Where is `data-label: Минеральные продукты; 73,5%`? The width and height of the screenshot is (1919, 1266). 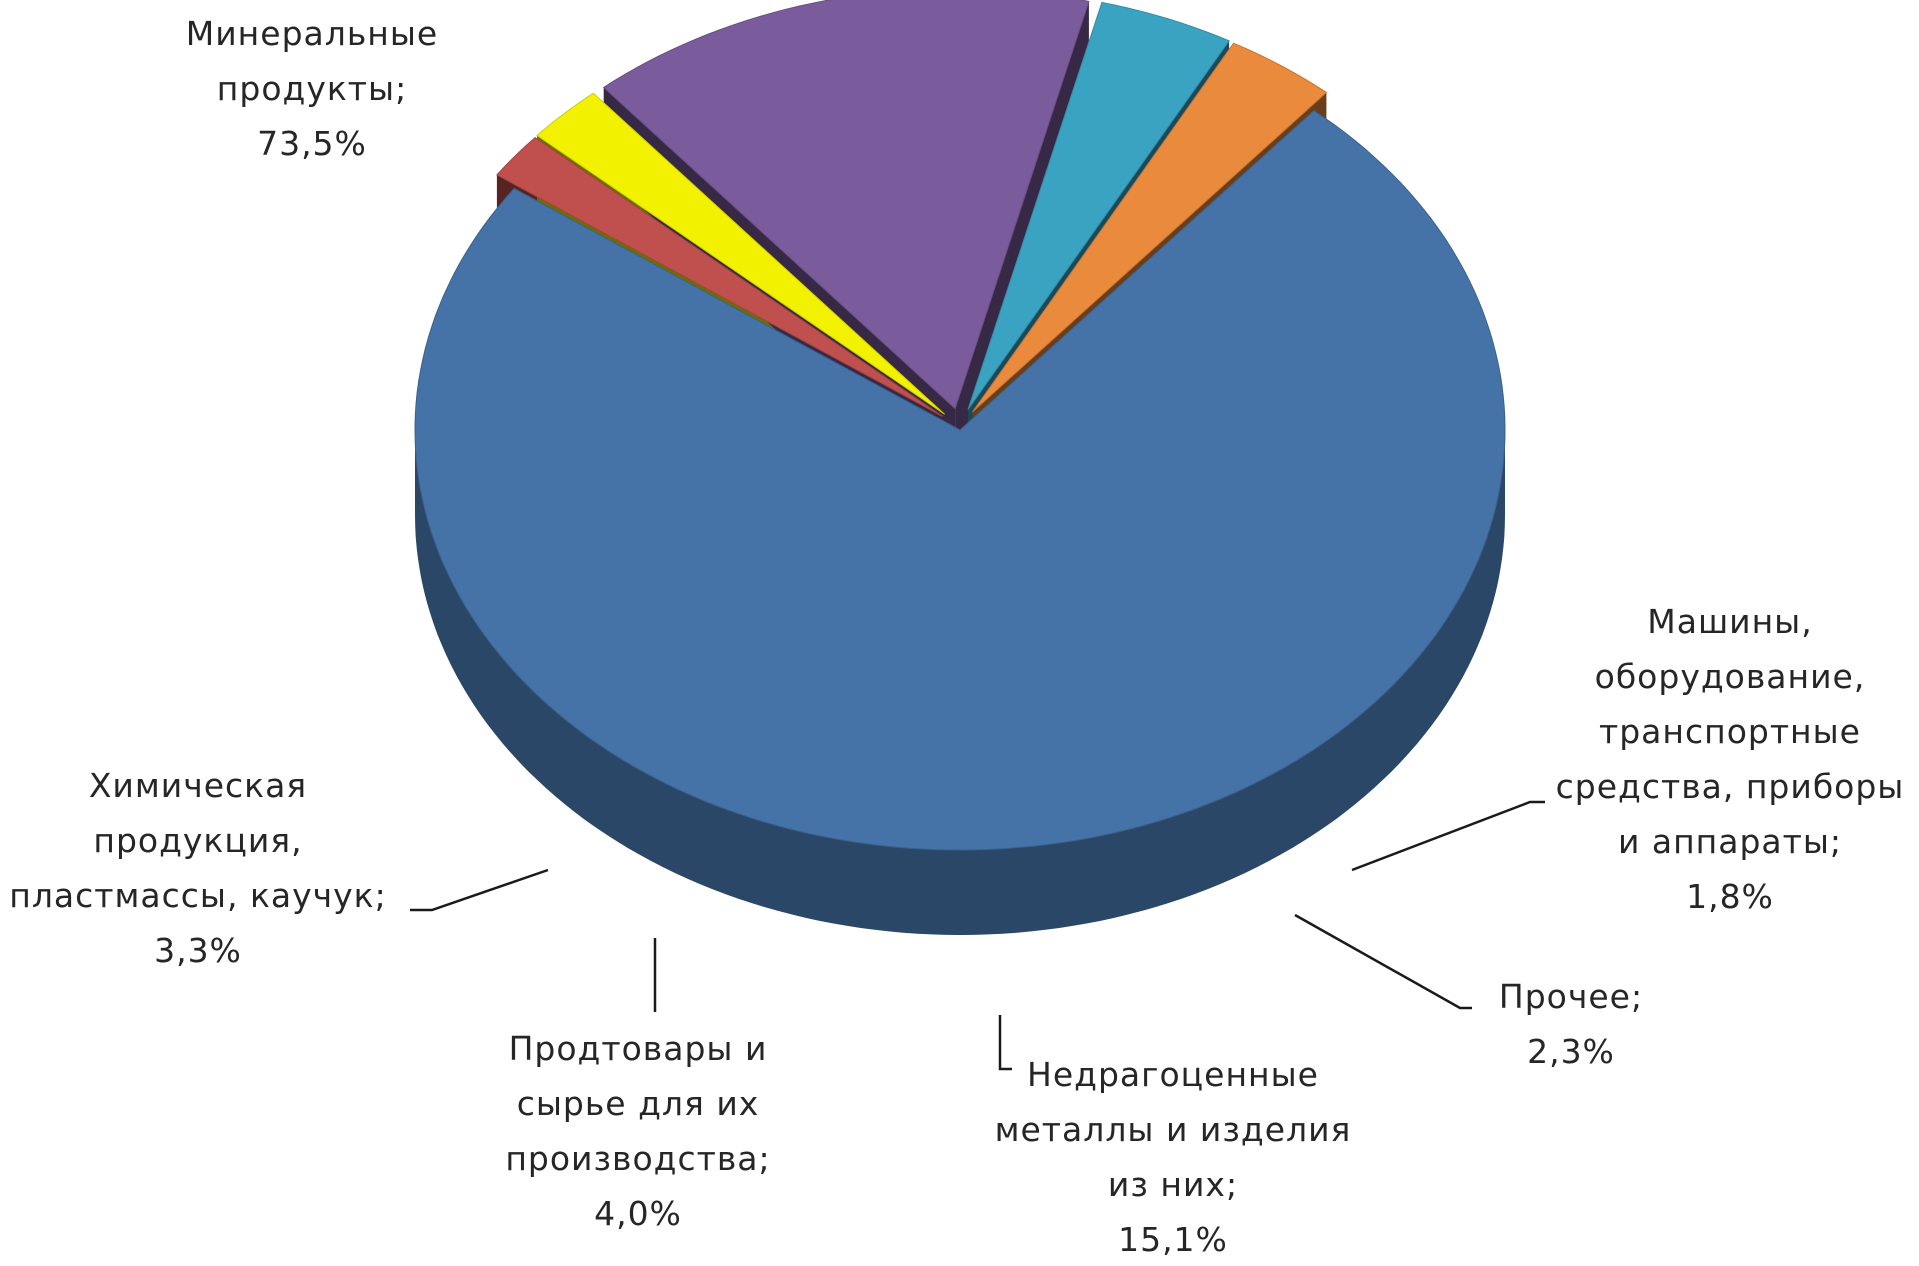
data-label: Минеральные продукты; 73,5% is located at coordinates (312, 88).